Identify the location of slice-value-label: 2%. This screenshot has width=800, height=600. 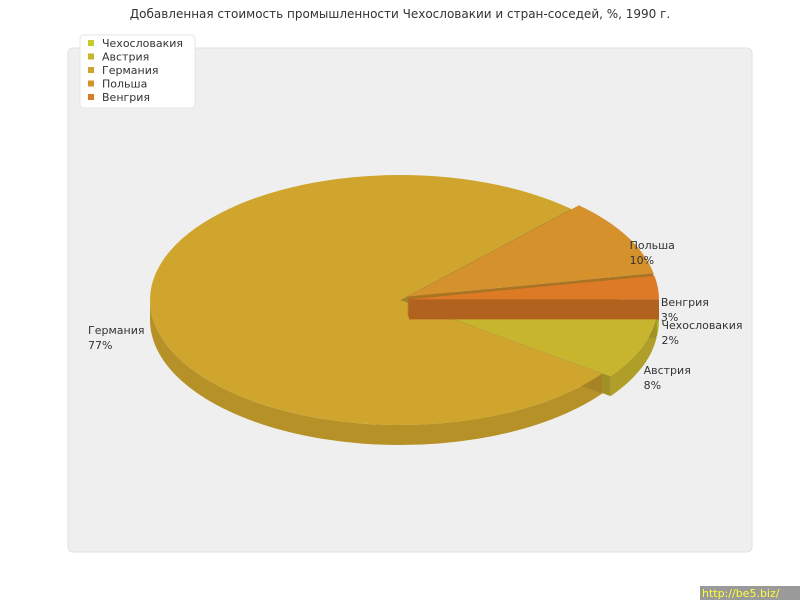
(669, 340).